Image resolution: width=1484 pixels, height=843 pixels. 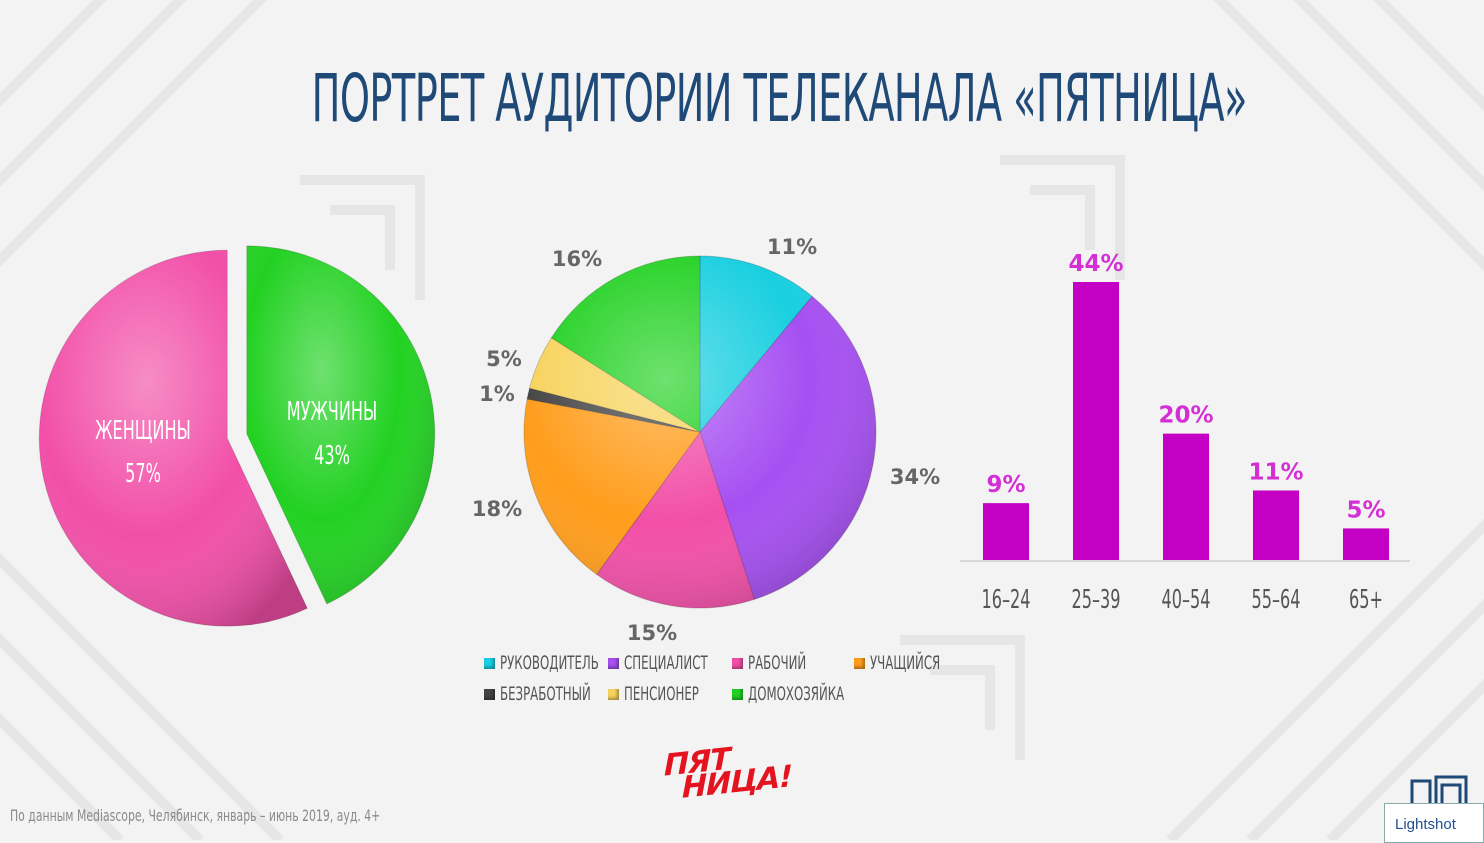 I want to click on legend-label: ПЕНСИОНЕР, so click(x=661, y=694).